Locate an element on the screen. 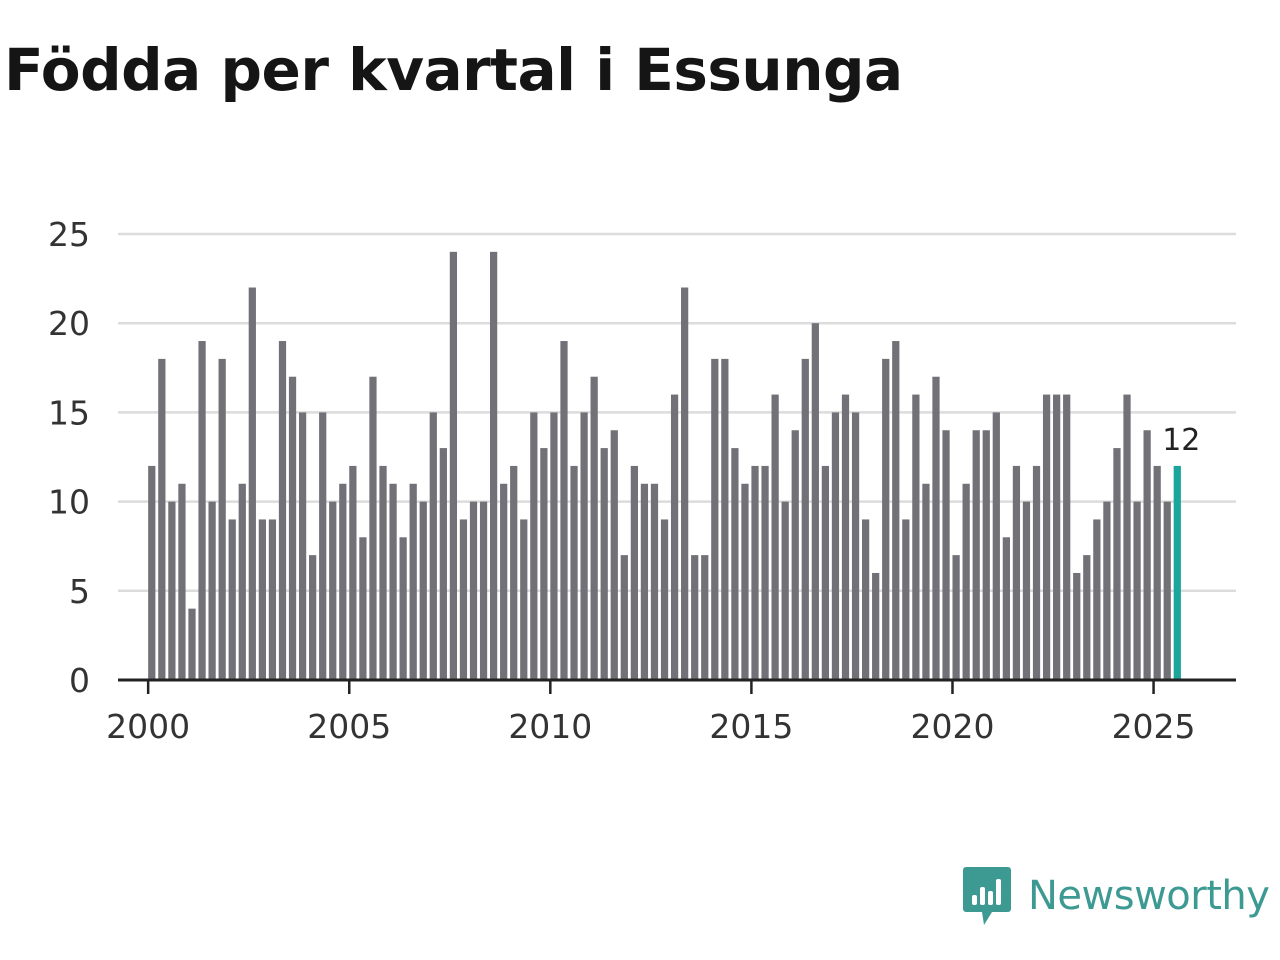  bar-2000-q1 is located at coordinates (152, 572).